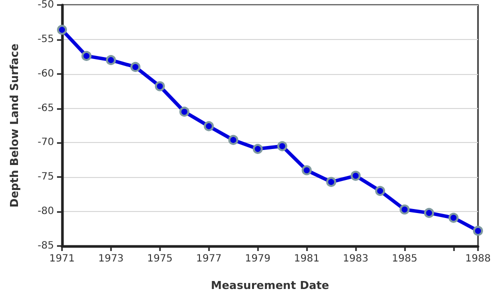 This screenshot has height=300, width=500. What do you see at coordinates (270, 285) in the screenshot?
I see `x-axis-title: Measurement Date` at bounding box center [270, 285].